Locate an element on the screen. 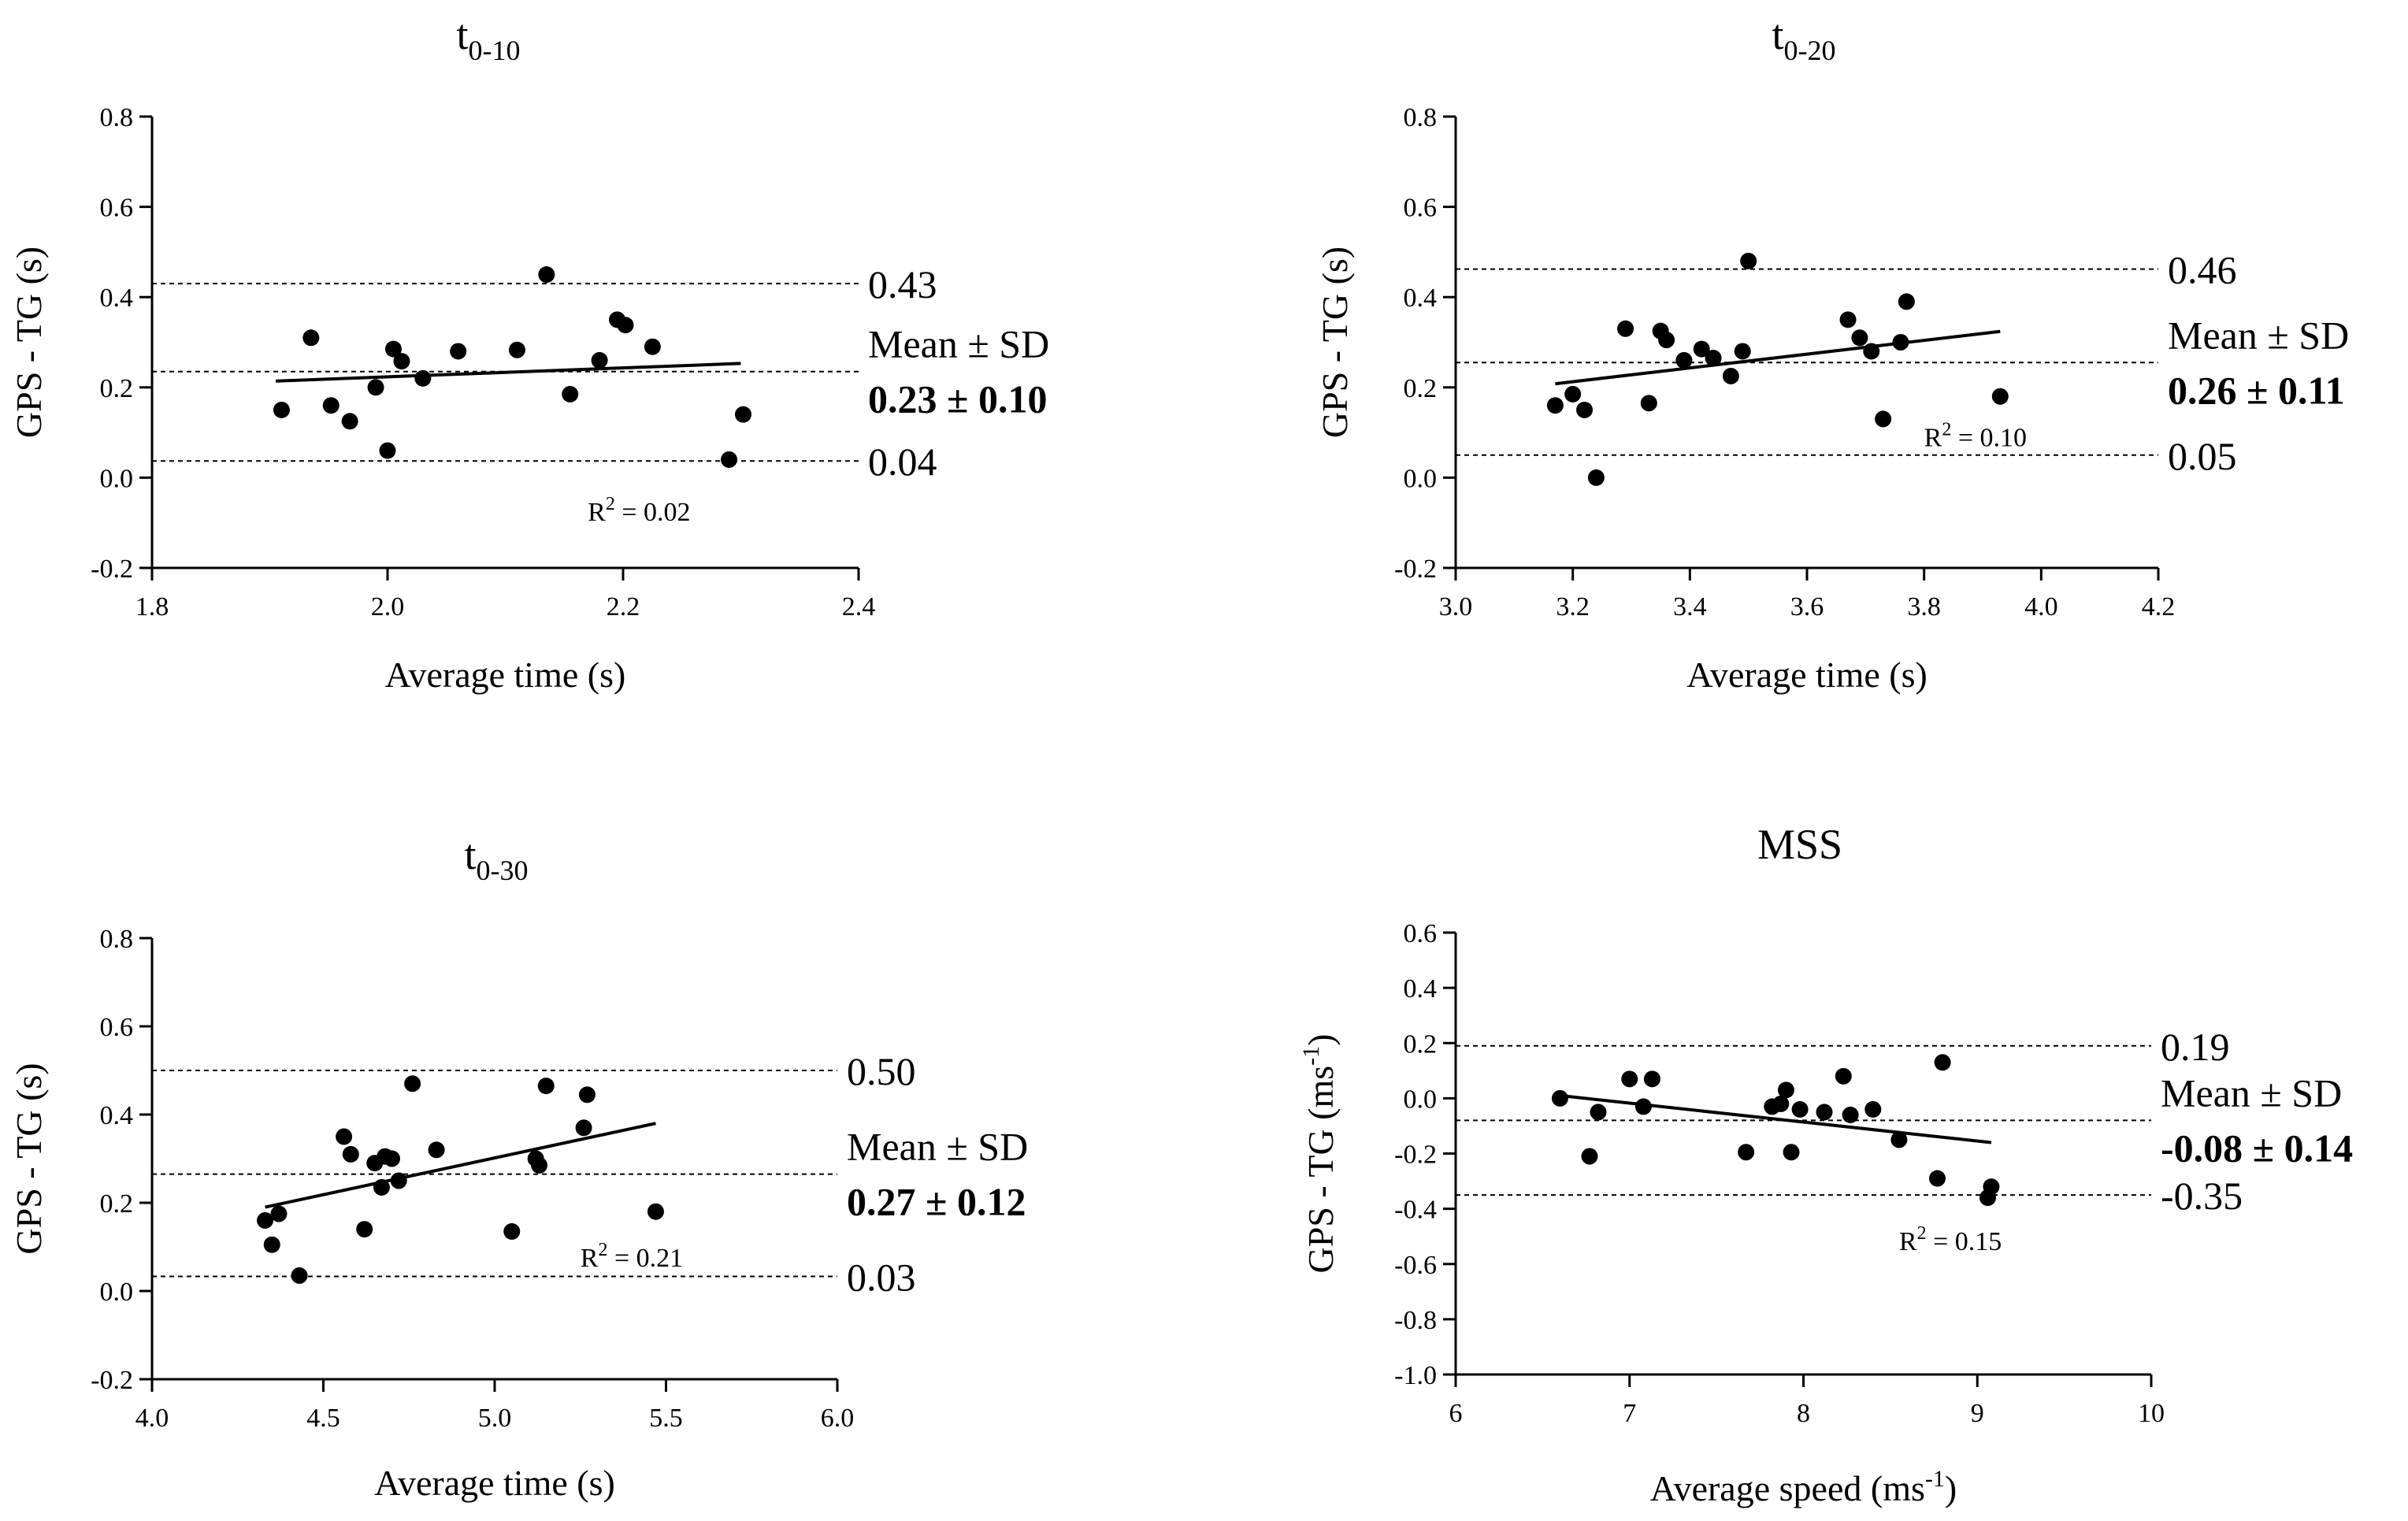  x-tick-label: 3.6 is located at coordinates (1807, 606).